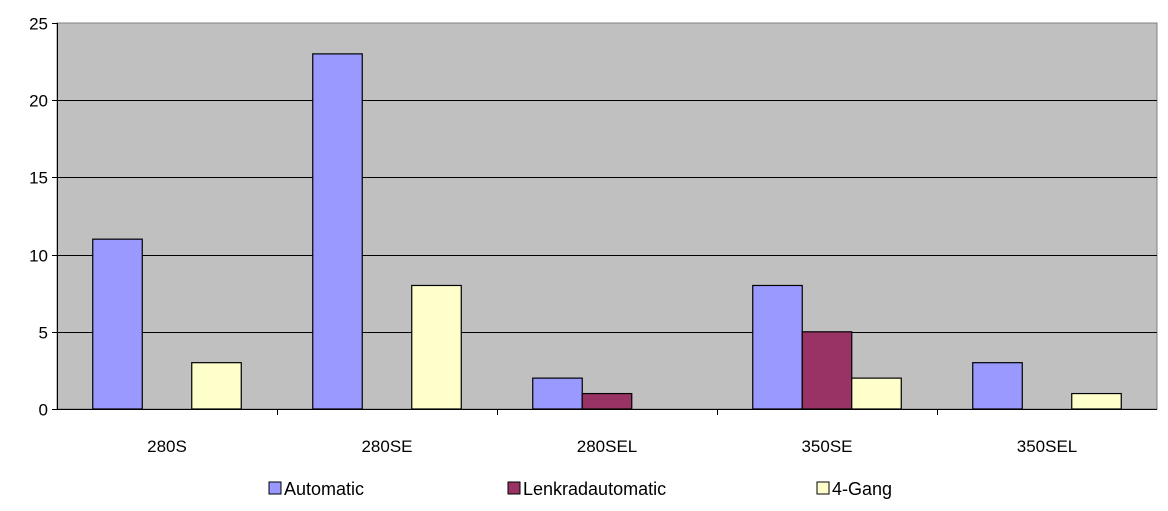 The height and width of the screenshot is (511, 1168). I want to click on bar-4-gang-350se, so click(876, 393).